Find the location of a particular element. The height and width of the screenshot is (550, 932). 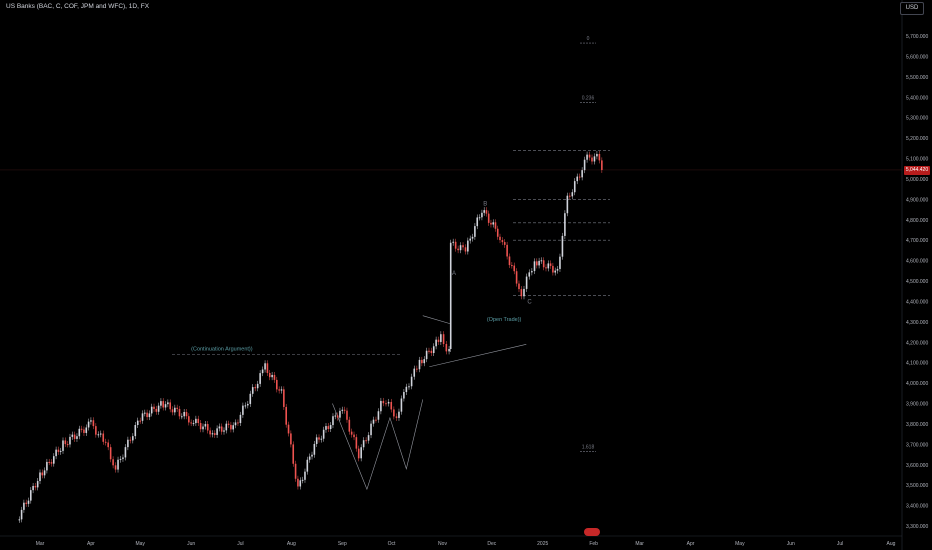

y-tick-label: 3,600.000 is located at coordinates (917, 466).